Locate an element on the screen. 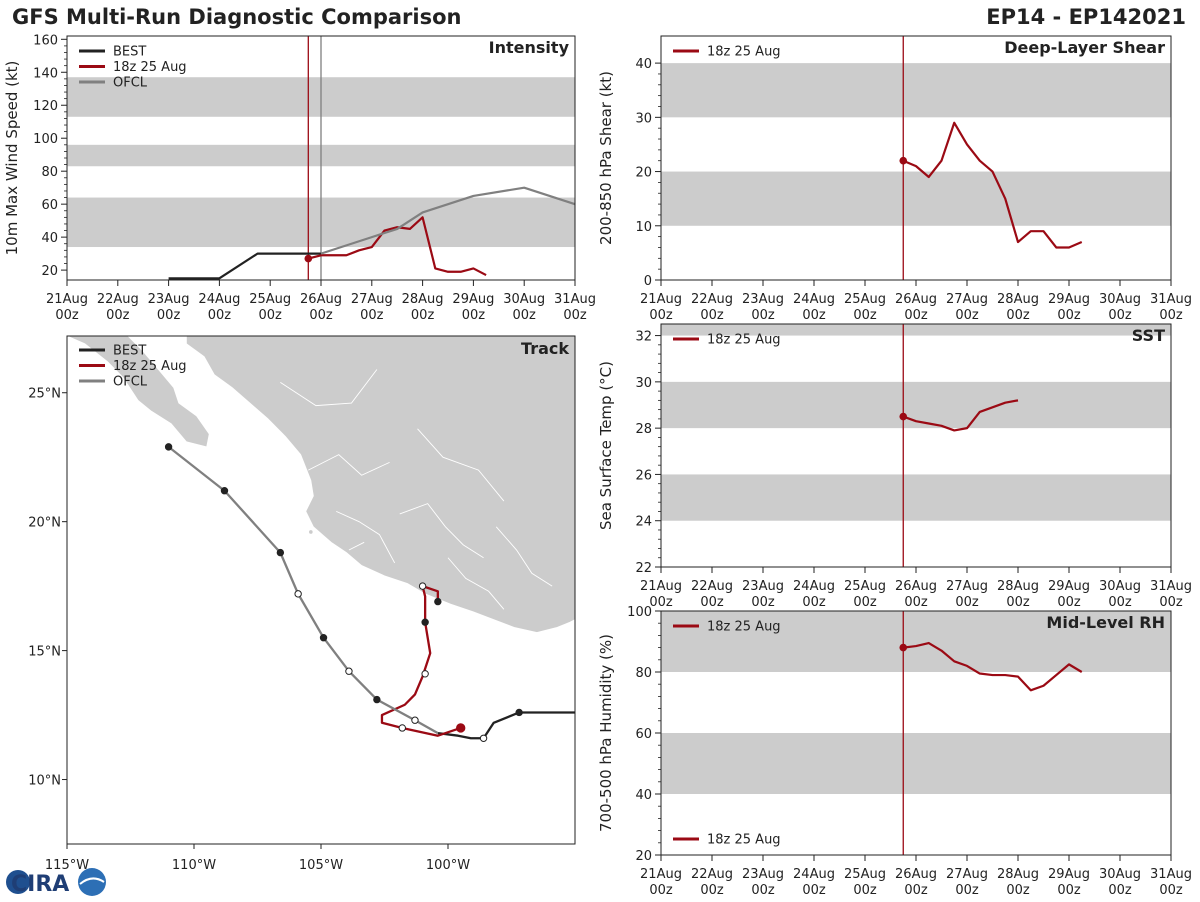 This screenshot has width=1200, height=902. rh-frame is located at coordinates (916, 733).